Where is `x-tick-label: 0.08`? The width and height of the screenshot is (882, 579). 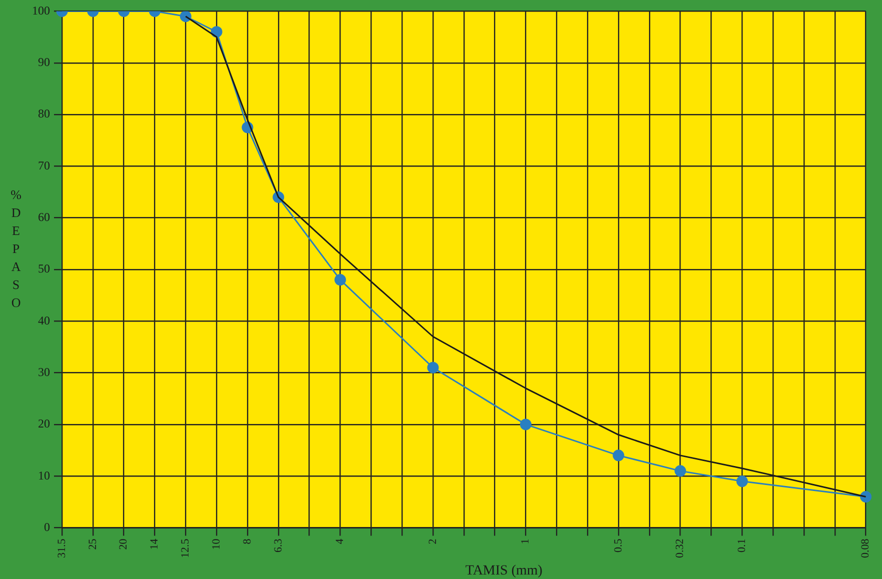
x-tick-label: 0.08 is located at coordinates (866, 548).